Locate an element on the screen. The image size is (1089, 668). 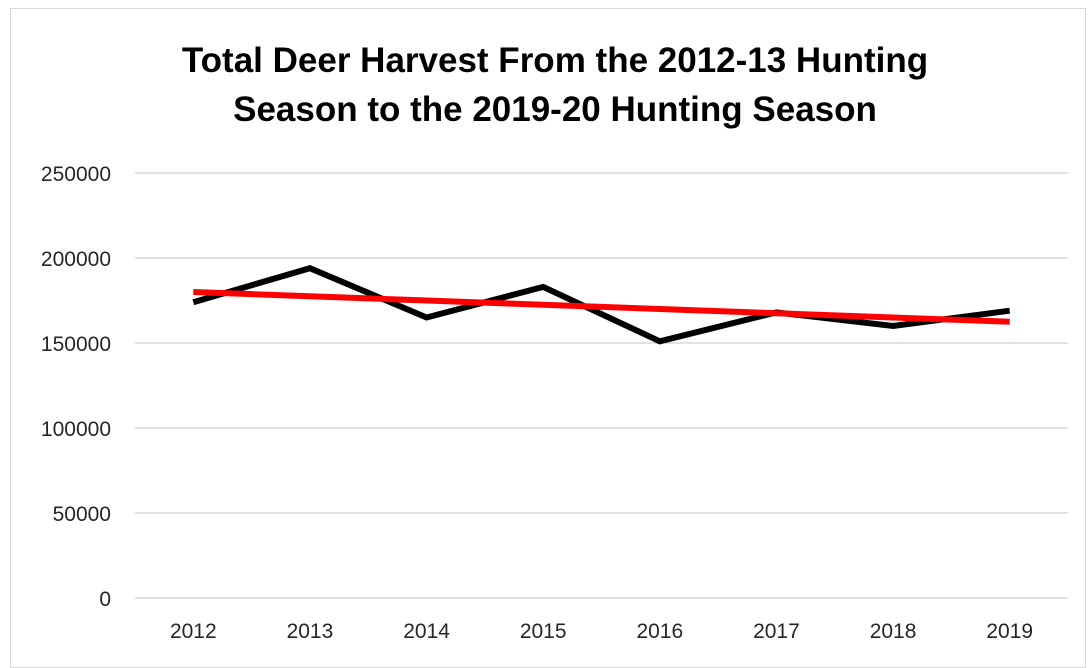
y-tick-label: 250000 is located at coordinates (76, 174).